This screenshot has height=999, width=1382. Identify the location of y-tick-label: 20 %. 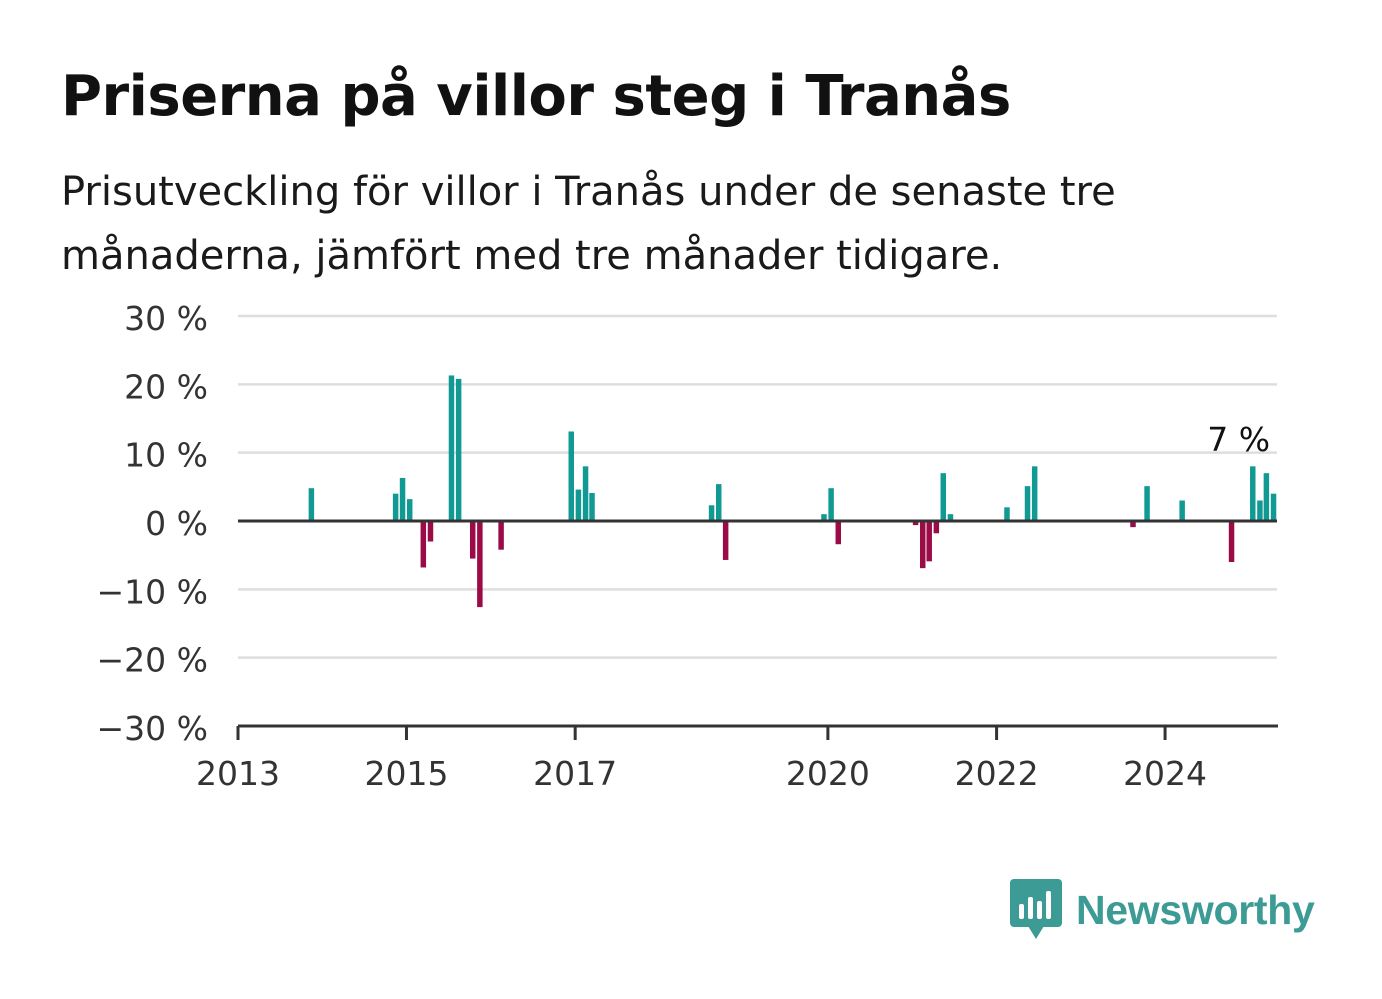
(166, 386).